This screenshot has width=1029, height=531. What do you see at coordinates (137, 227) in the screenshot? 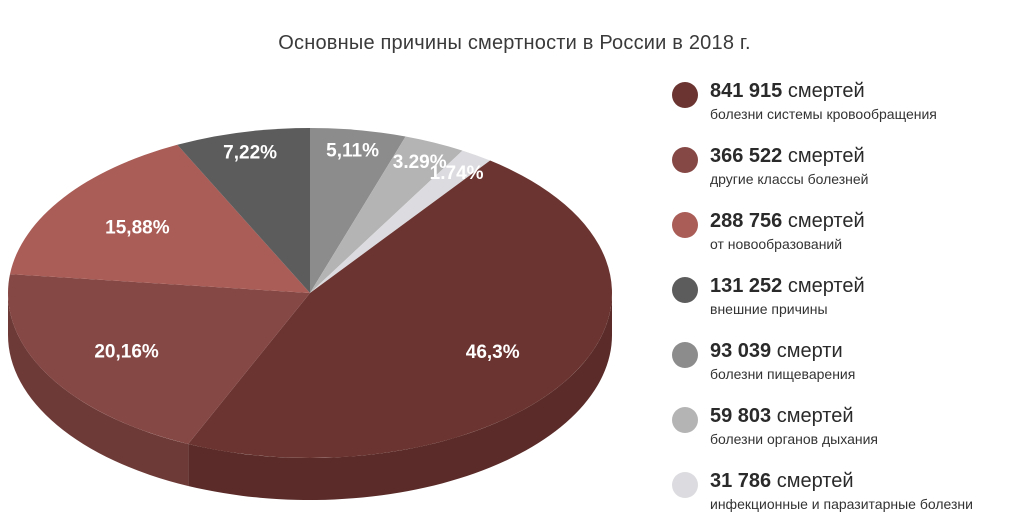
I see `slice-label-2: 15,88%` at bounding box center [137, 227].